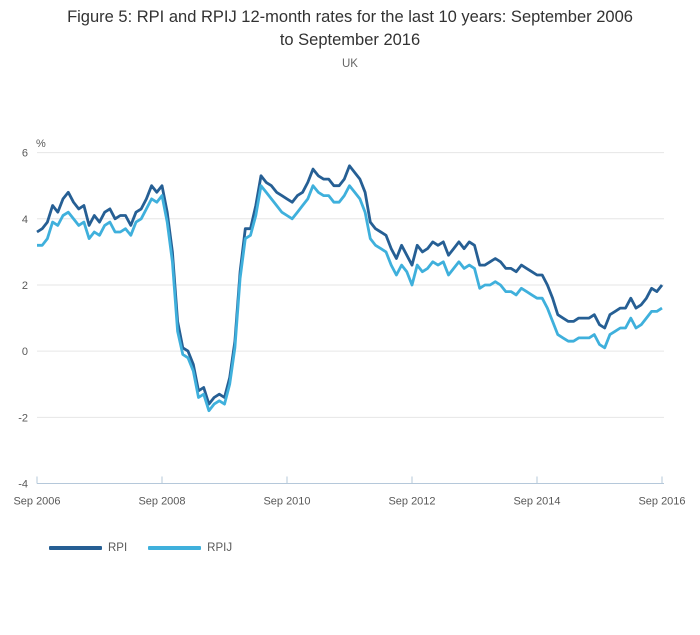 The width and height of the screenshot is (700, 635). Describe the element at coordinates (350, 40) in the screenshot. I see `chart-title-line2: to September 2016` at that location.